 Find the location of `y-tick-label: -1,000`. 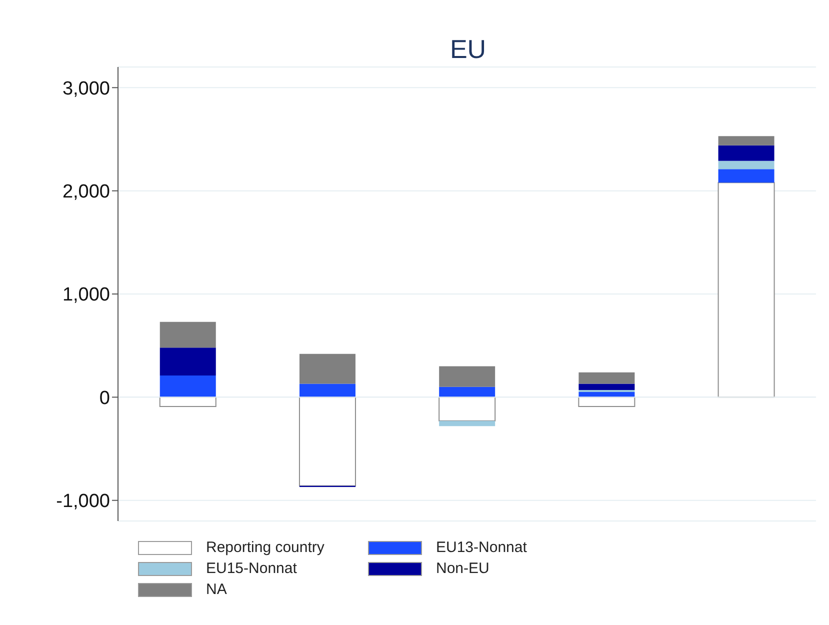

y-tick-label: -1,000 is located at coordinates (83, 501).